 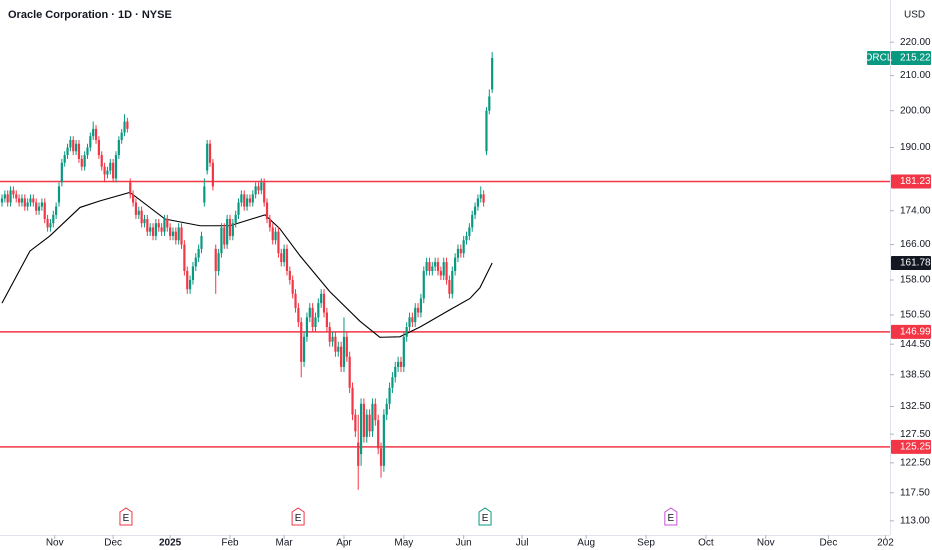 I want to click on y-tick-label: 158.00, so click(x=915, y=280).